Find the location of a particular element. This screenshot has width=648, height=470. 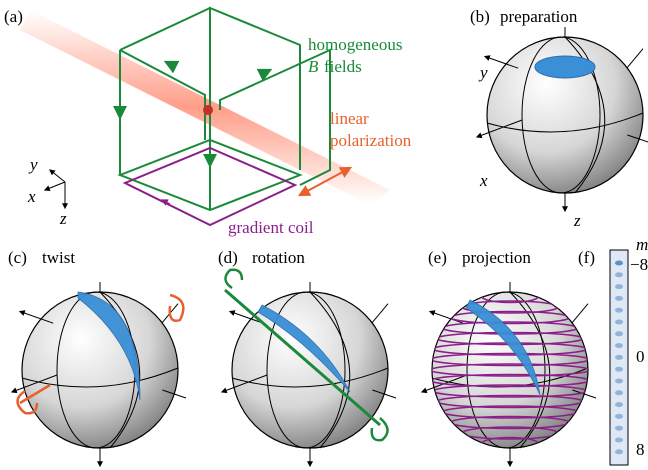

panel-title: twist is located at coordinates (58, 257).